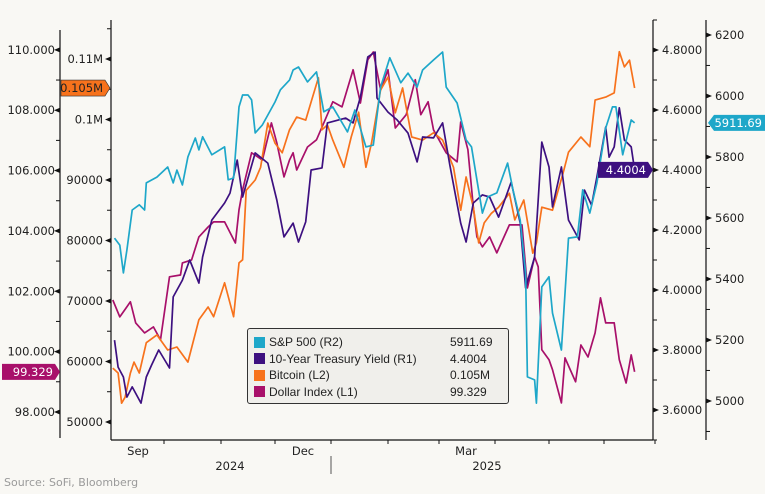  I want to click on axis-l1-tick-label: 104.000, so click(31, 231).